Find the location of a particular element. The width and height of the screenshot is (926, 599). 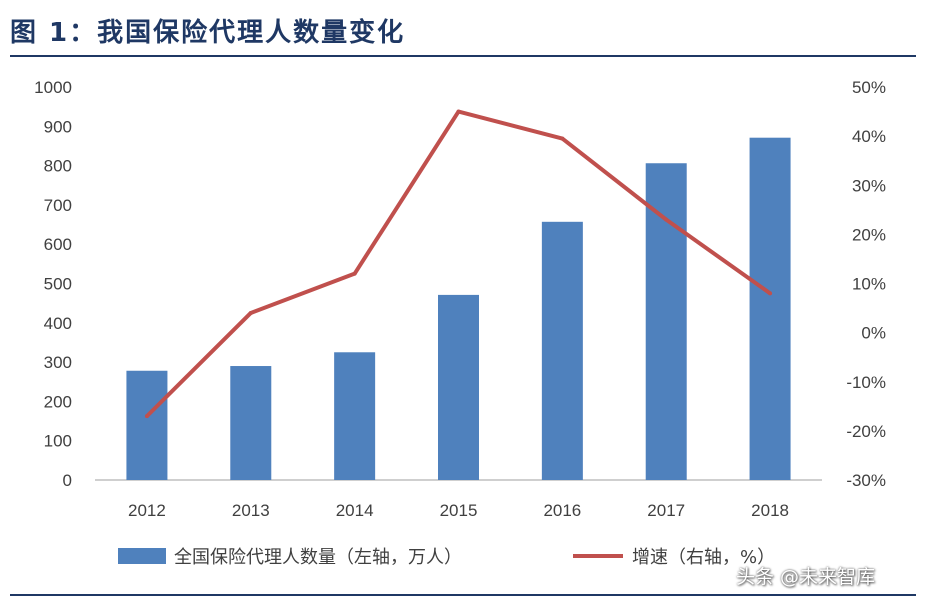

left-tick-label: 600 is located at coordinates (58, 244).